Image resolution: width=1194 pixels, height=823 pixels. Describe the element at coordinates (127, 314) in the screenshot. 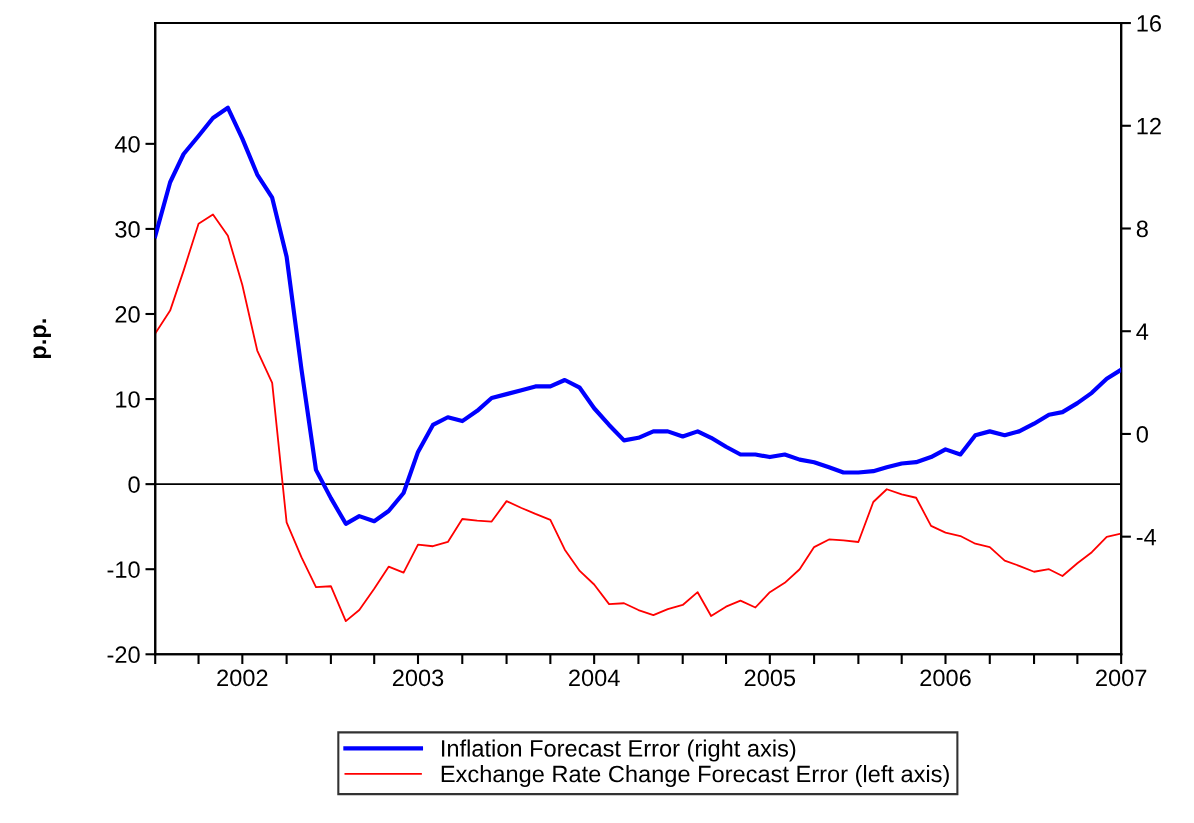

I see `y-tick-label: 20` at that location.